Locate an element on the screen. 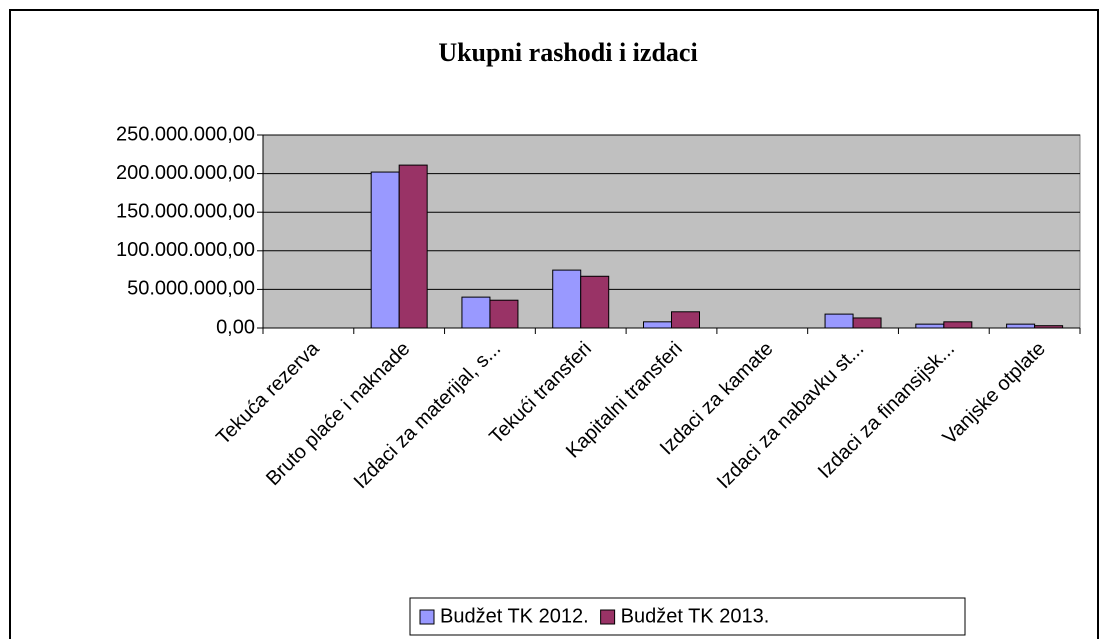 This screenshot has height=639, width=1109. y-tick-label: 100.000.000,00 is located at coordinates (185, 250).